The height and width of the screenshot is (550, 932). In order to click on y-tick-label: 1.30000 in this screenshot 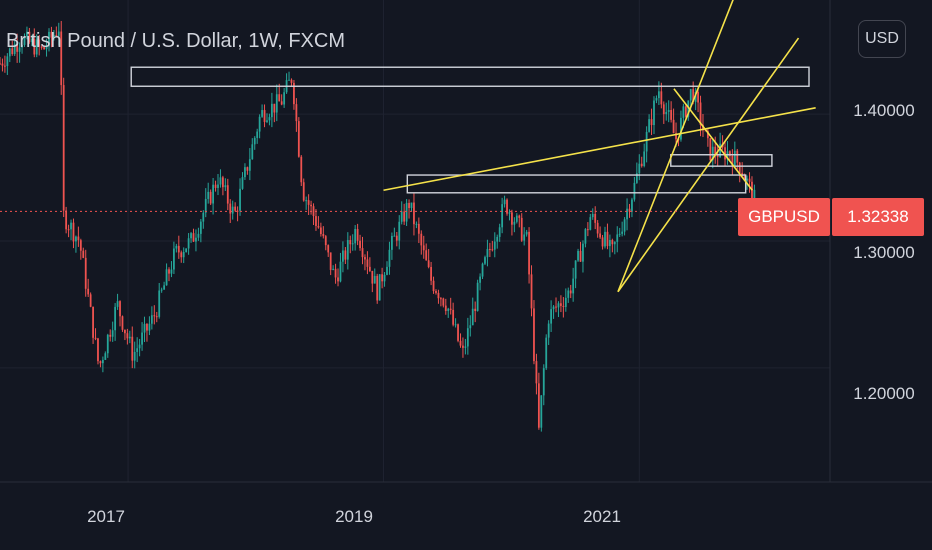, I will do `click(884, 252)`.